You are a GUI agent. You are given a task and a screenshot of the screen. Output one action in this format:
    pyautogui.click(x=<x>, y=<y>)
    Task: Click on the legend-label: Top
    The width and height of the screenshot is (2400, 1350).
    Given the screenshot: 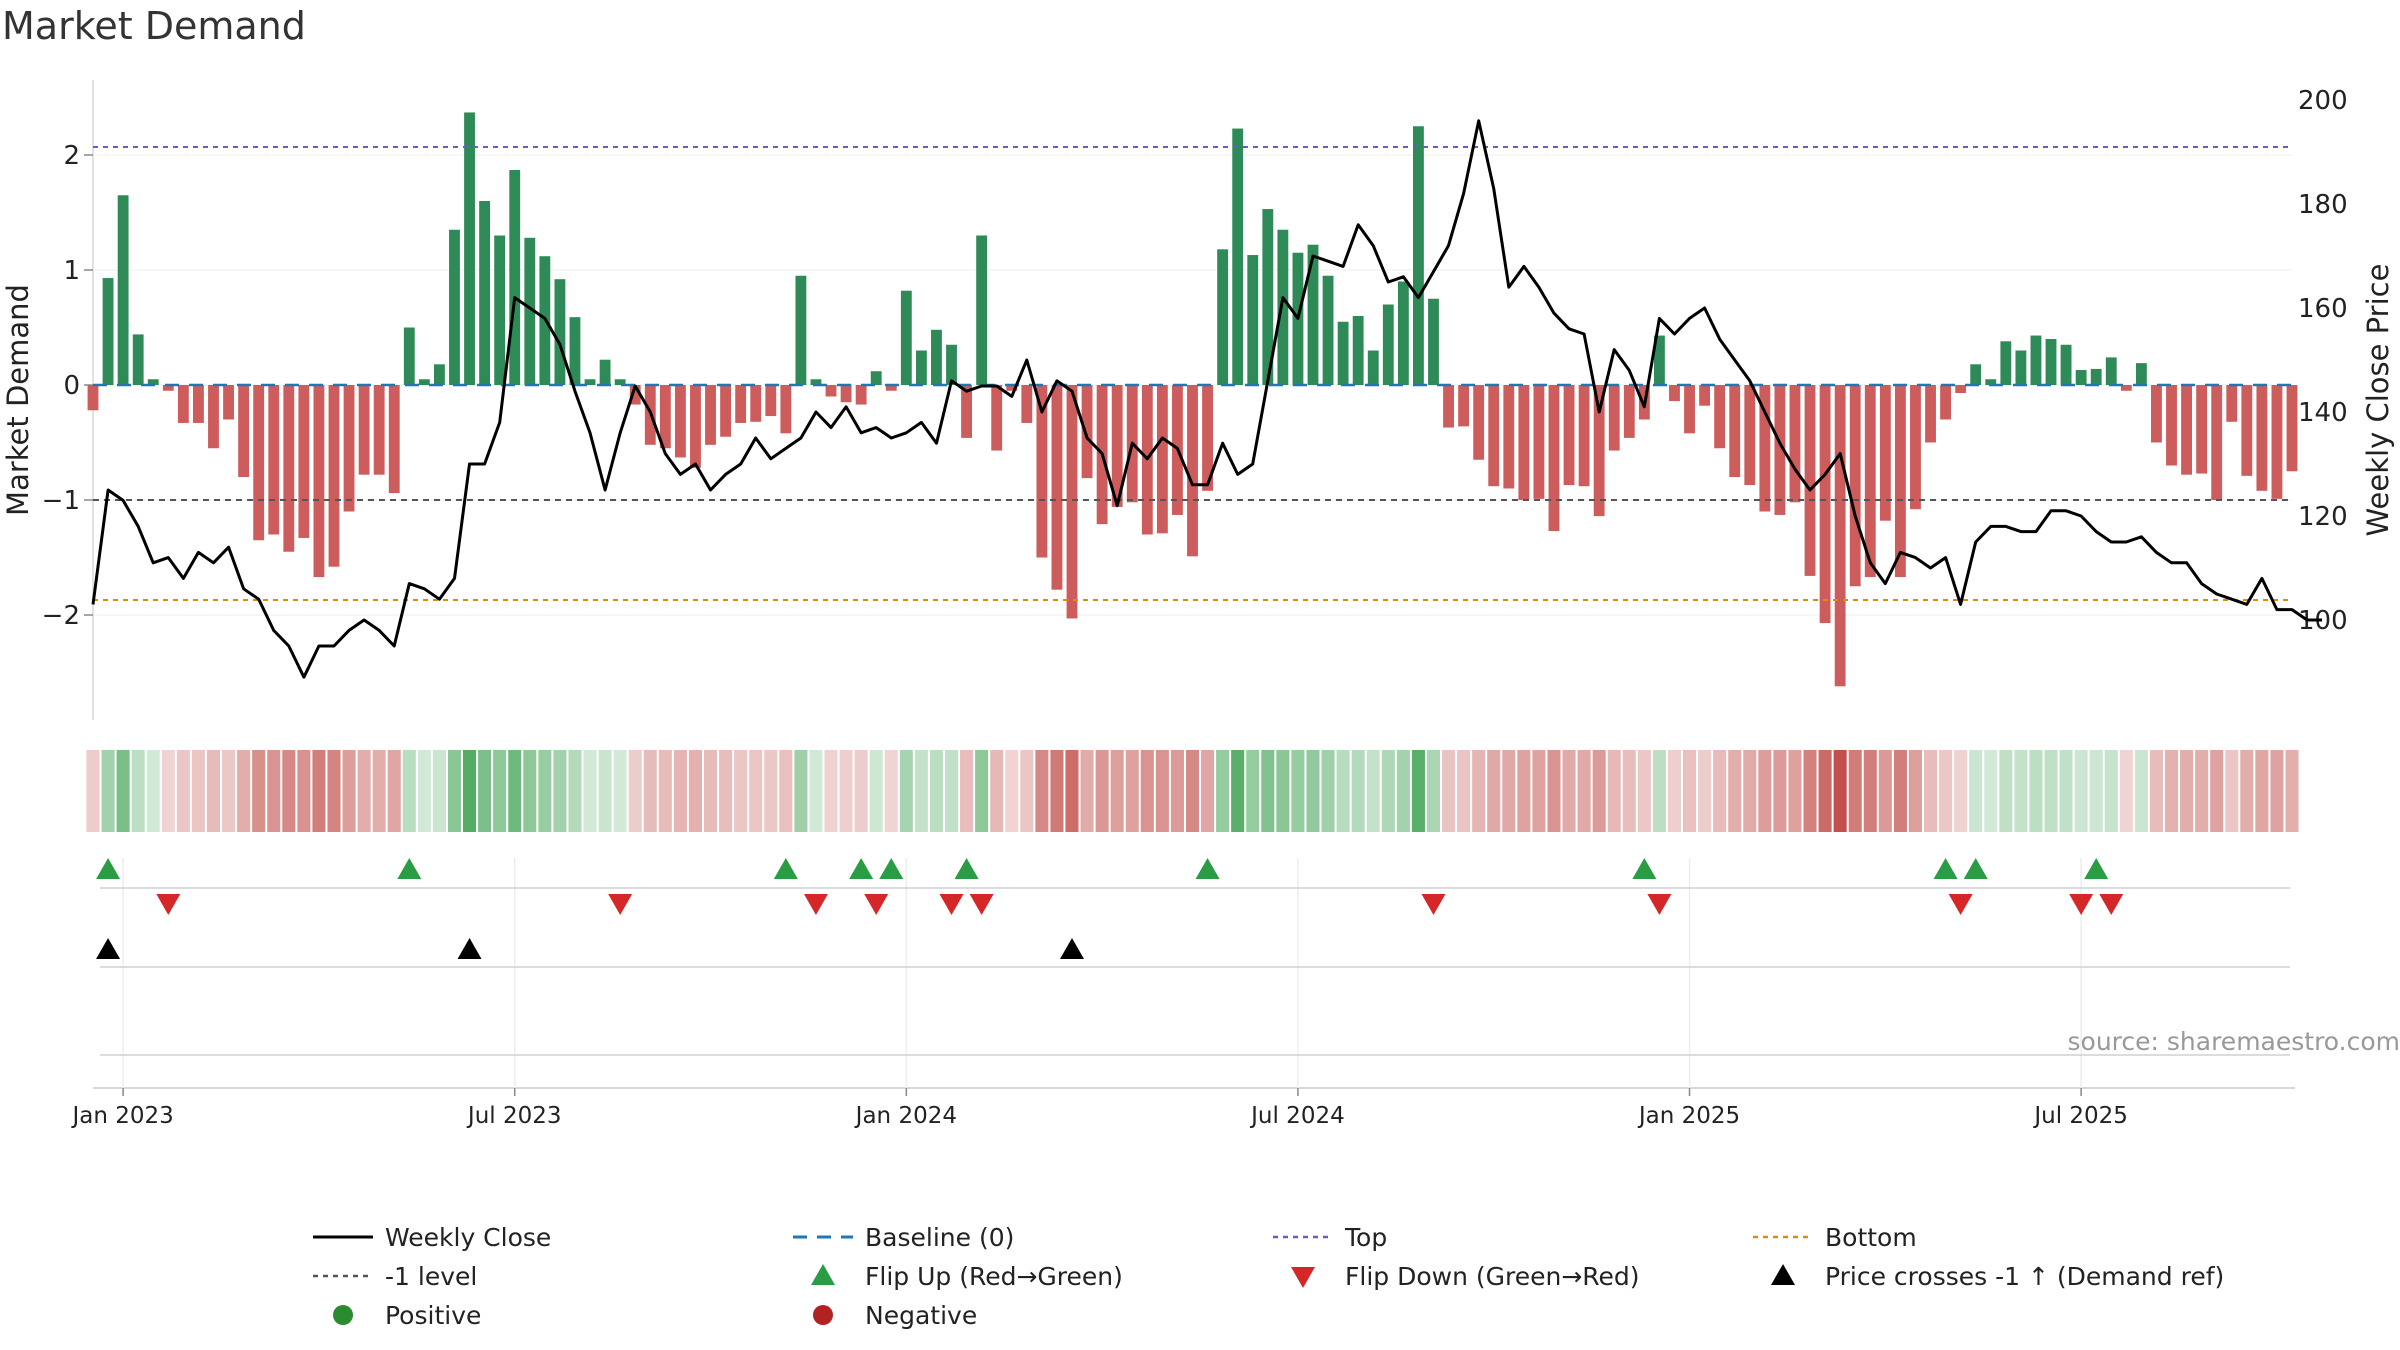 What is the action you would take?
    pyautogui.click(x=1365, y=1237)
    